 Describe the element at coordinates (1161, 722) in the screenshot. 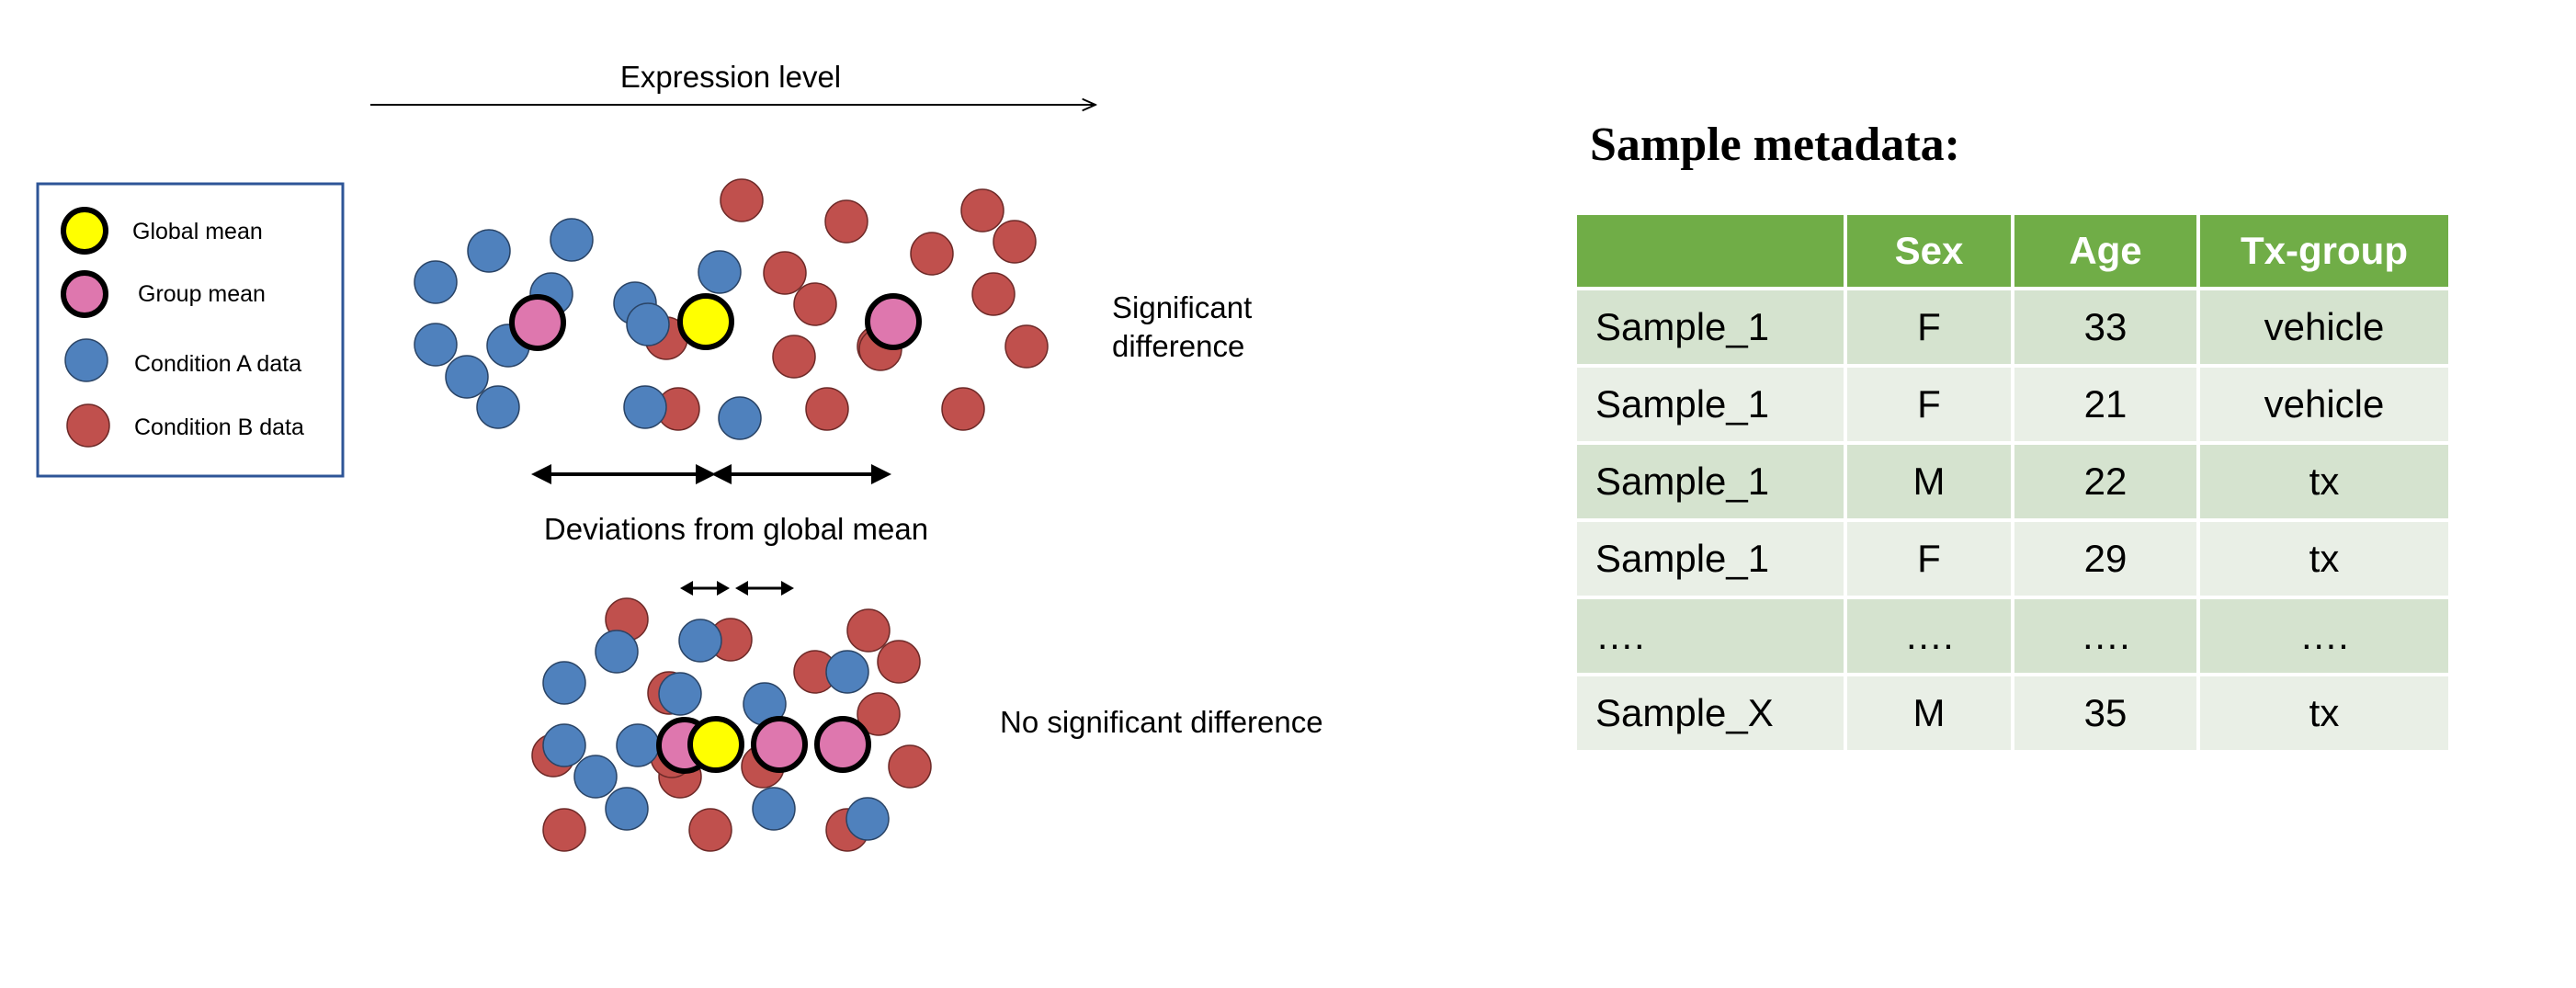

I see `no-significant-label: No significant difference` at that location.